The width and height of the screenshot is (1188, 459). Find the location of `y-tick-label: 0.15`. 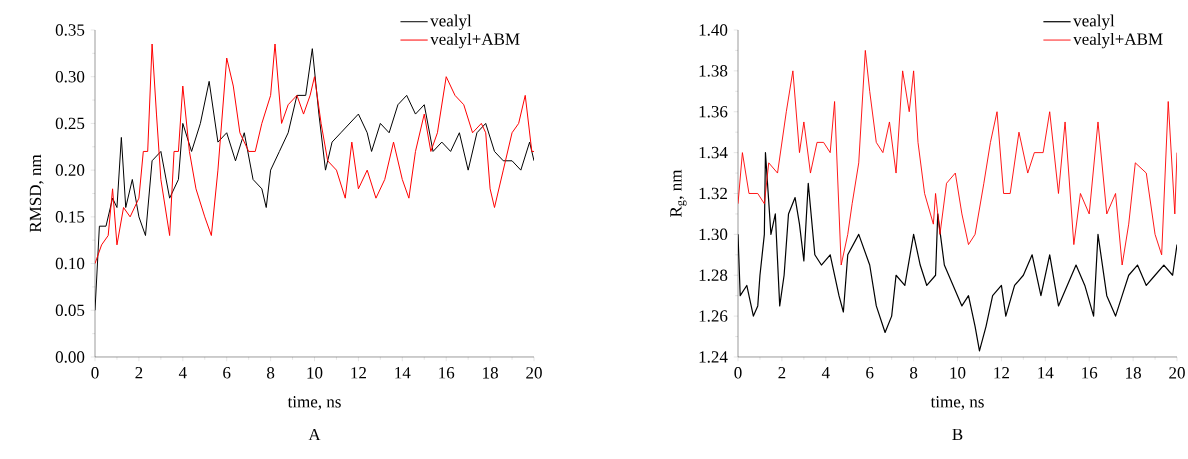

y-tick-label: 0.15 is located at coordinates (70, 217).